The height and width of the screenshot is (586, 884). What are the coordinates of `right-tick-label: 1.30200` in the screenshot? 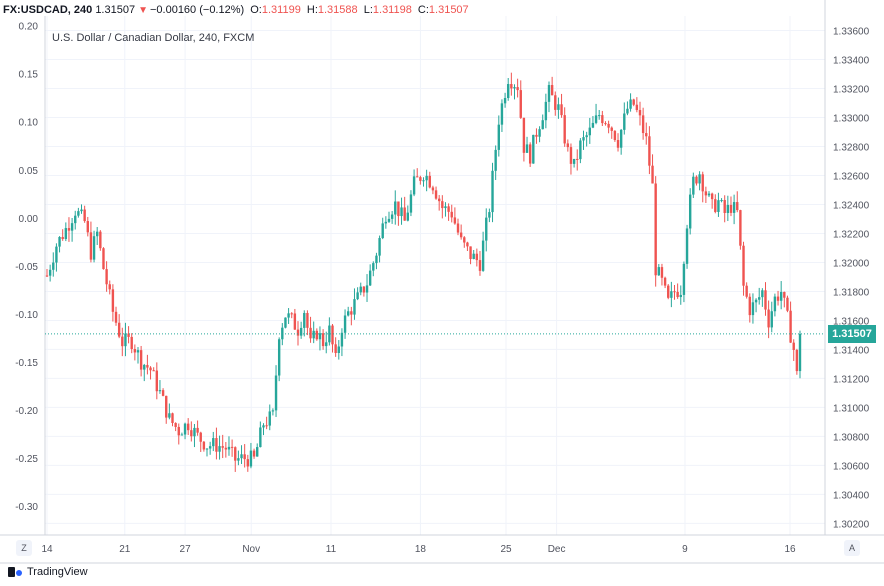 It's located at (851, 524).